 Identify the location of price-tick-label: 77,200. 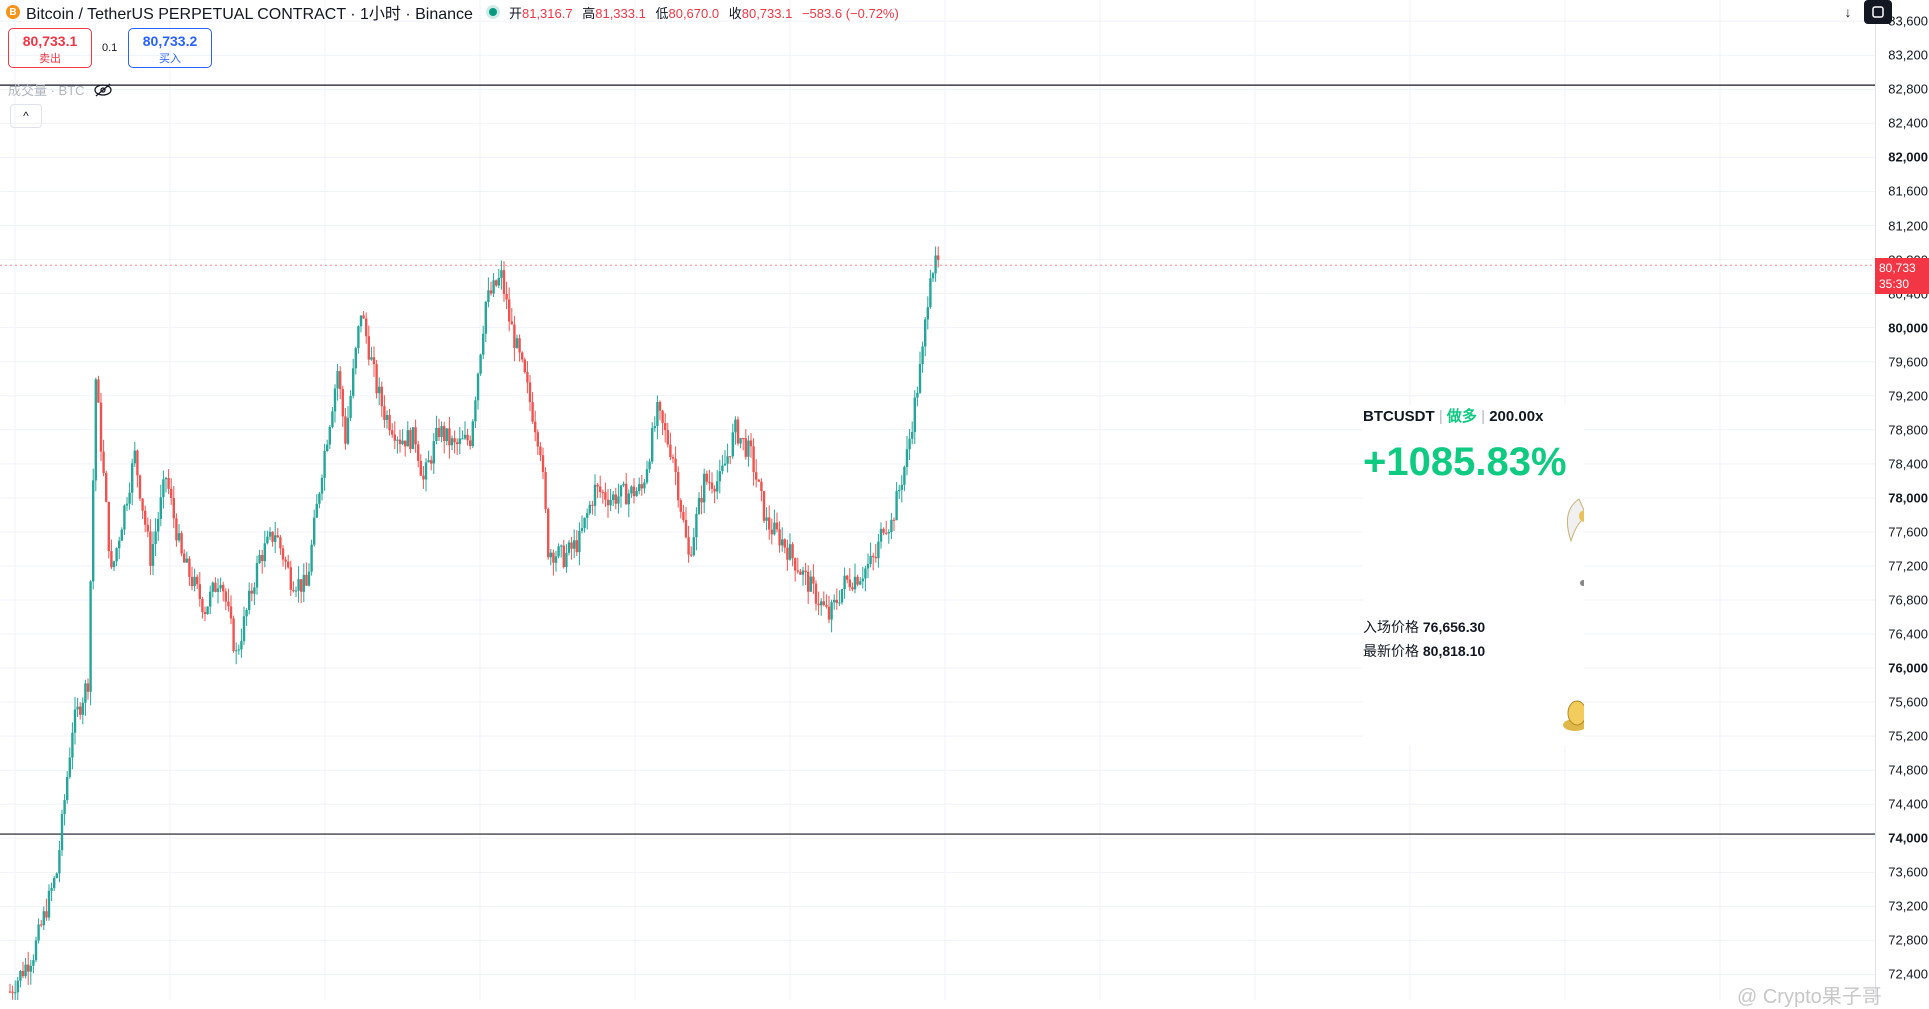
(1908, 566).